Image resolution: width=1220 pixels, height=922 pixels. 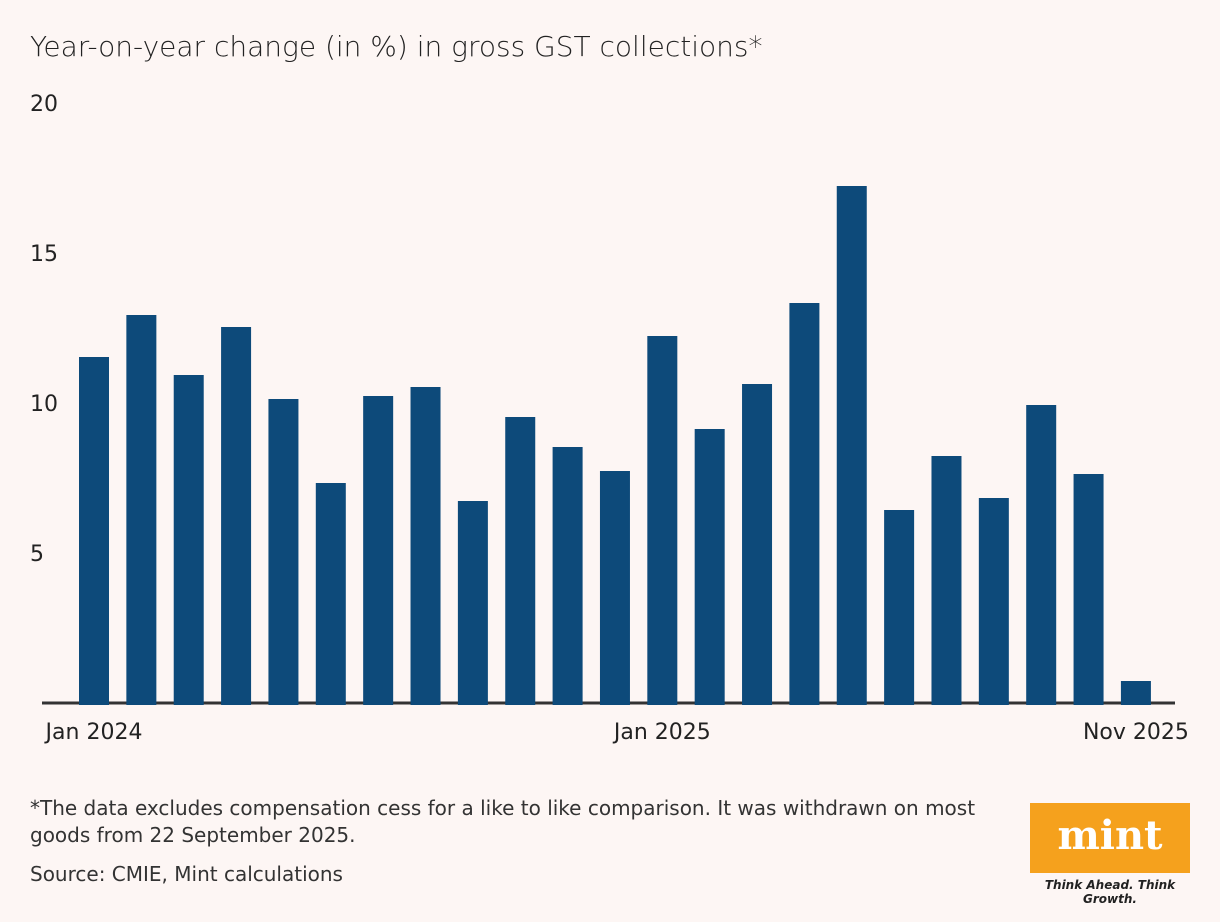 I want to click on logo-tagline: Think Ahead. Think Growth., so click(x=1110, y=892).